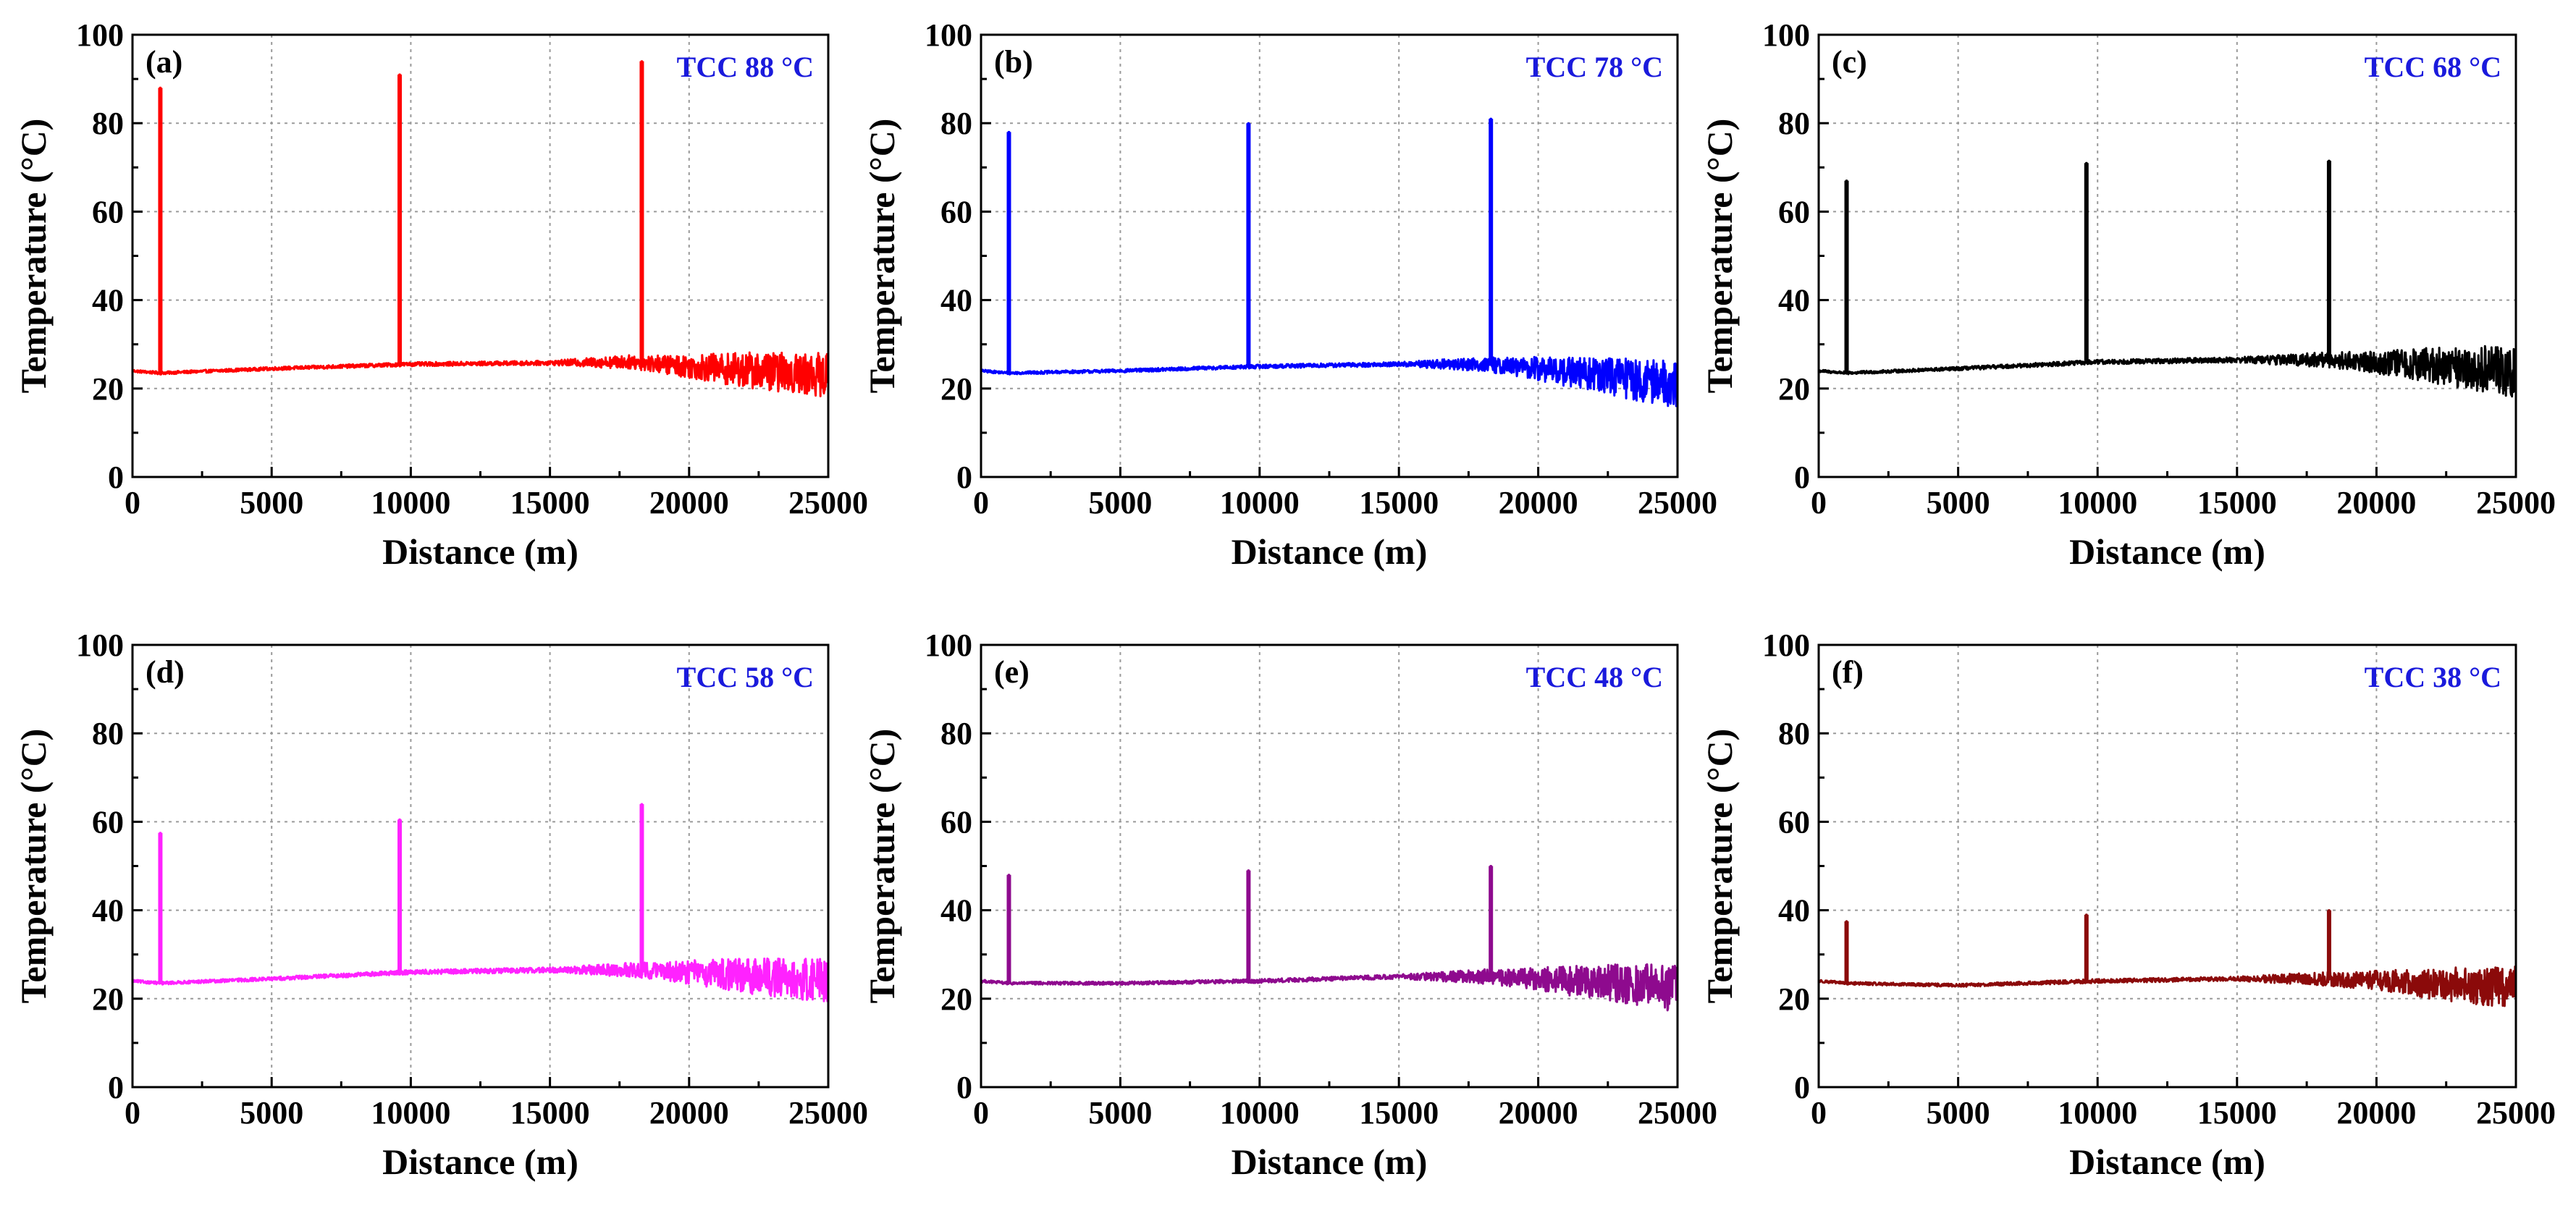 The width and height of the screenshot is (2576, 1208). I want to click on panel-label: (d), so click(165, 672).